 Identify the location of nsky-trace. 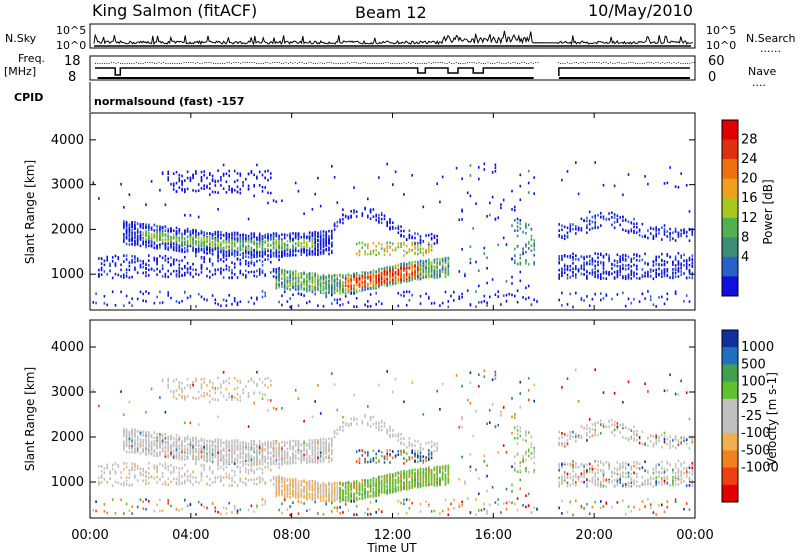
(393, 38).